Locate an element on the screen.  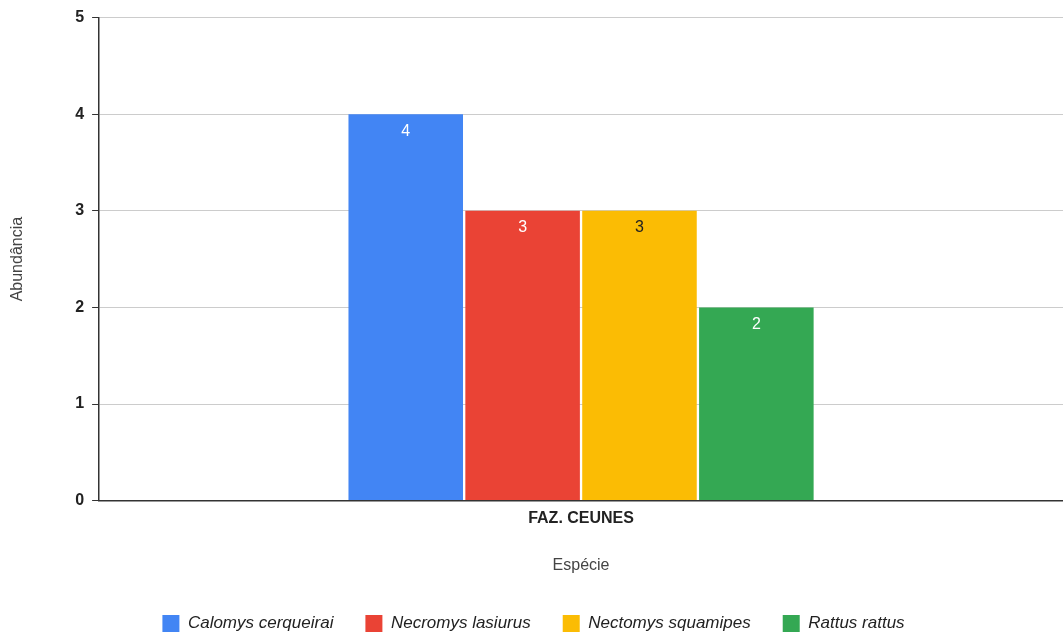
x-tick-label: FAZ. CEUNES is located at coordinates (581, 517).